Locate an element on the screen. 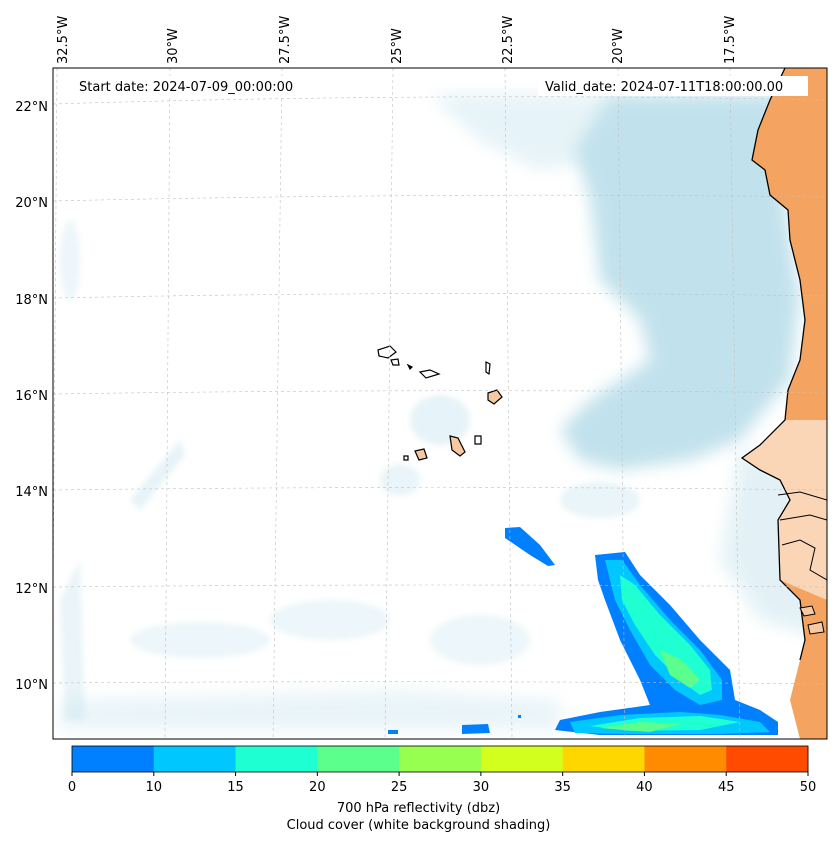  lat-label-18n: 18°N is located at coordinates (31, 300).